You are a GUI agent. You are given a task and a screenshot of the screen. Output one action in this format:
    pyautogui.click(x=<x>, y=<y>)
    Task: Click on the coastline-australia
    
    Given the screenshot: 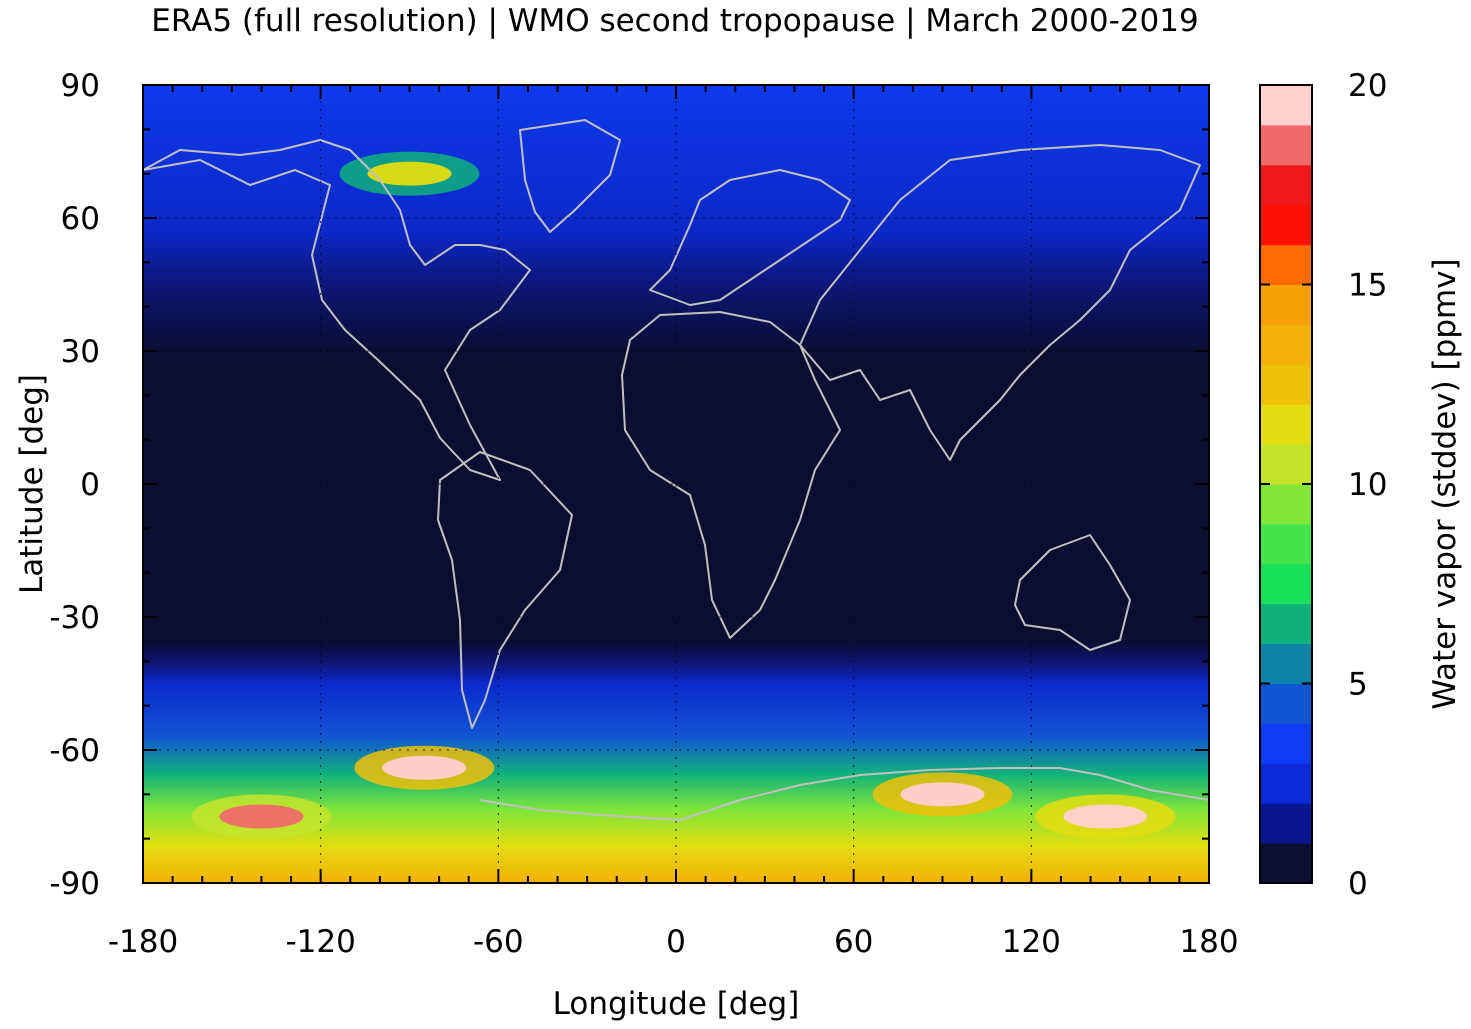 What is the action you would take?
    pyautogui.click(x=1072, y=592)
    